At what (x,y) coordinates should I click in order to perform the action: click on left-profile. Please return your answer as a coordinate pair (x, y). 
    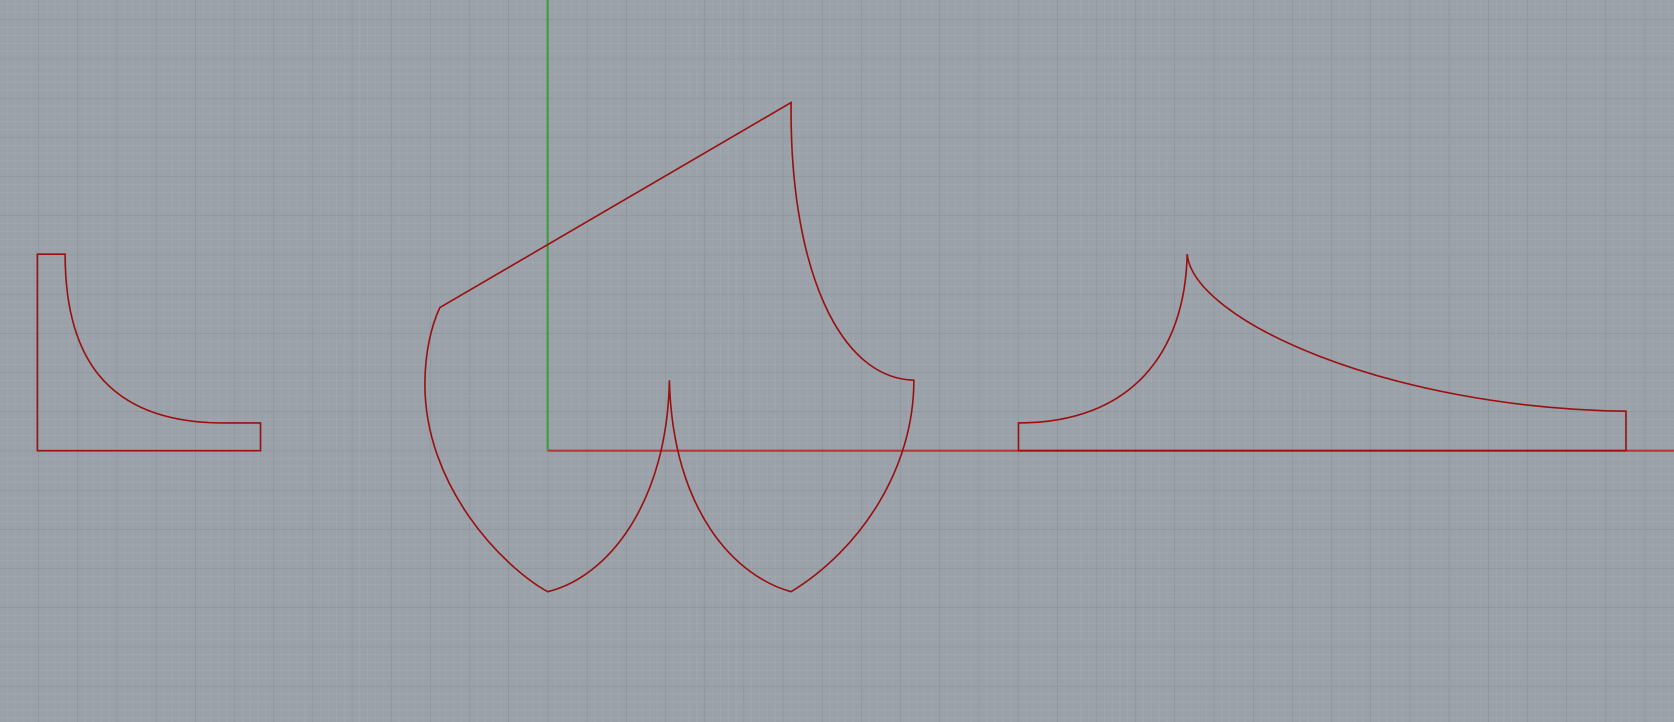
    Looking at the image, I should click on (149, 352).